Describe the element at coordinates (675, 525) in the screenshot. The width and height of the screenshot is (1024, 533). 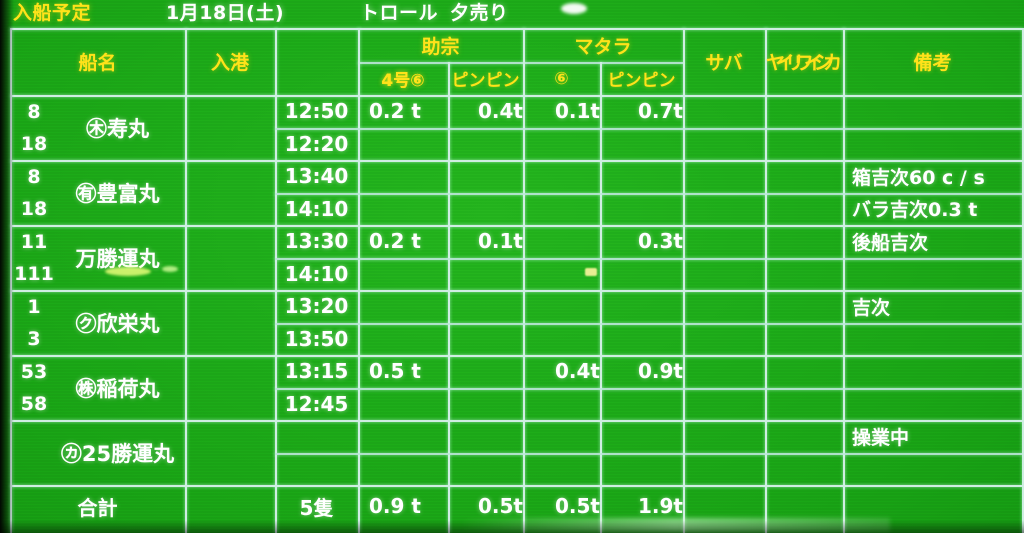
I see `screen-glare-streak` at that location.